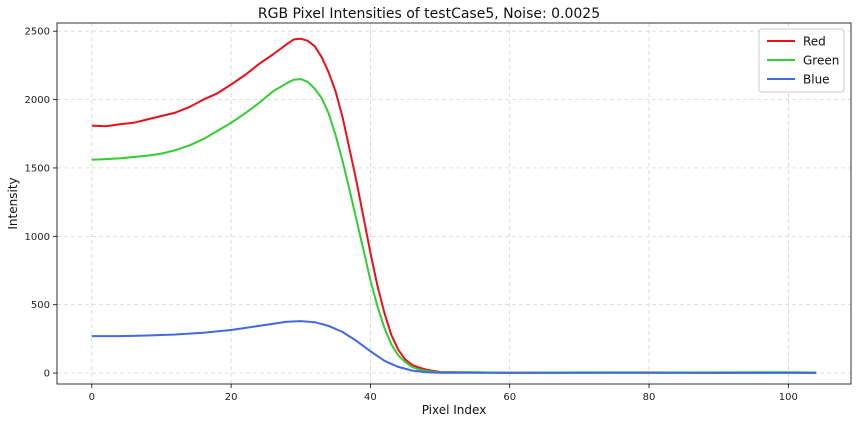 The height and width of the screenshot is (424, 856). I want to click on y-tick-label: 2500, so click(37, 32).